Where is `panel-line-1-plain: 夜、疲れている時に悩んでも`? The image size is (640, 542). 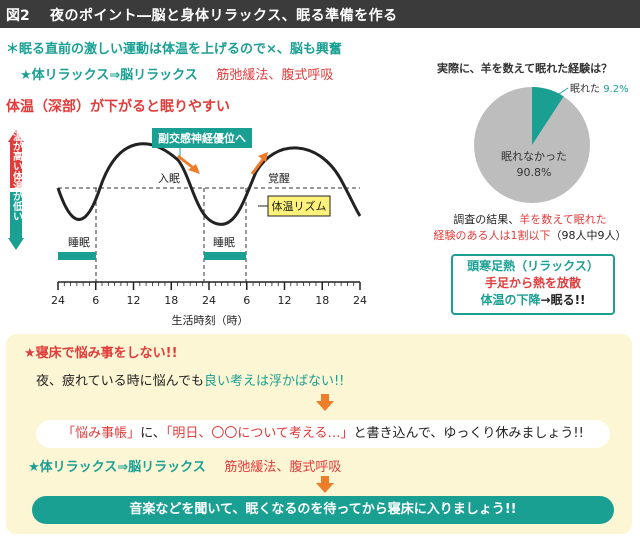 panel-line-1-plain: 夜、疲れている時に悩んでも is located at coordinates (120, 381).